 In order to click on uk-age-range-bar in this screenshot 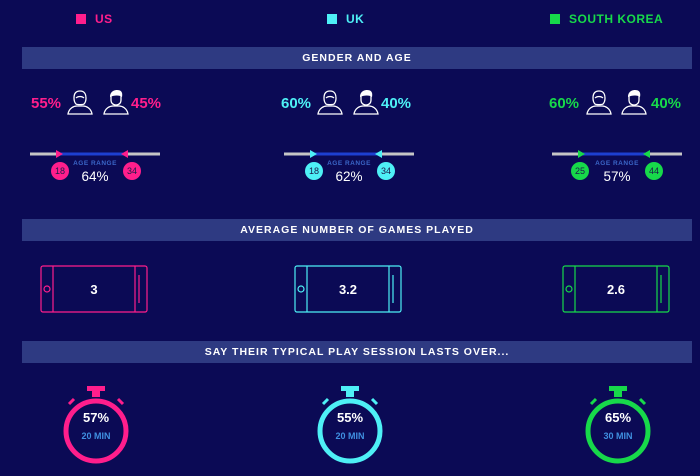, I will do `click(349, 154)`.